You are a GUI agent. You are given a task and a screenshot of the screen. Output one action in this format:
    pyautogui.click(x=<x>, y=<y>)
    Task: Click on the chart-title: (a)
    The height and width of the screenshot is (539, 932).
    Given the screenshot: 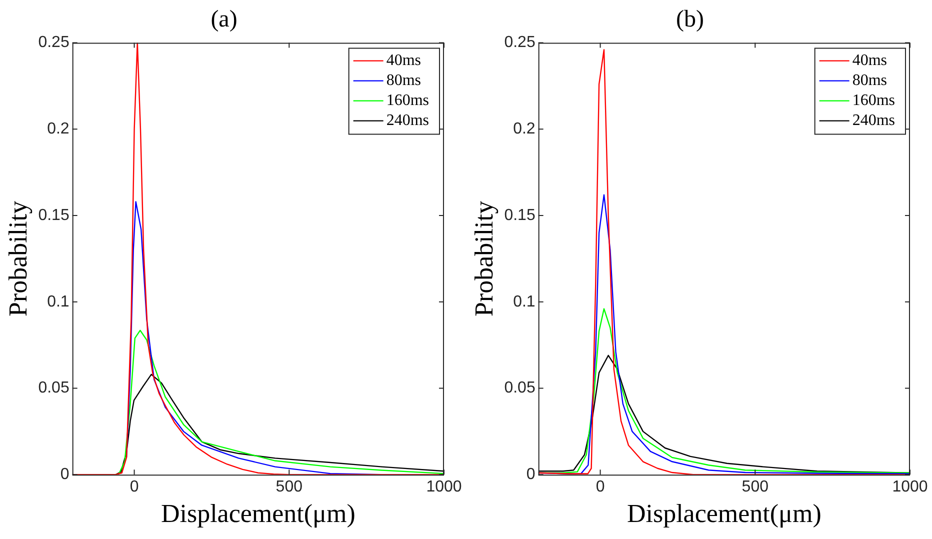 What is the action you would take?
    pyautogui.click(x=224, y=19)
    